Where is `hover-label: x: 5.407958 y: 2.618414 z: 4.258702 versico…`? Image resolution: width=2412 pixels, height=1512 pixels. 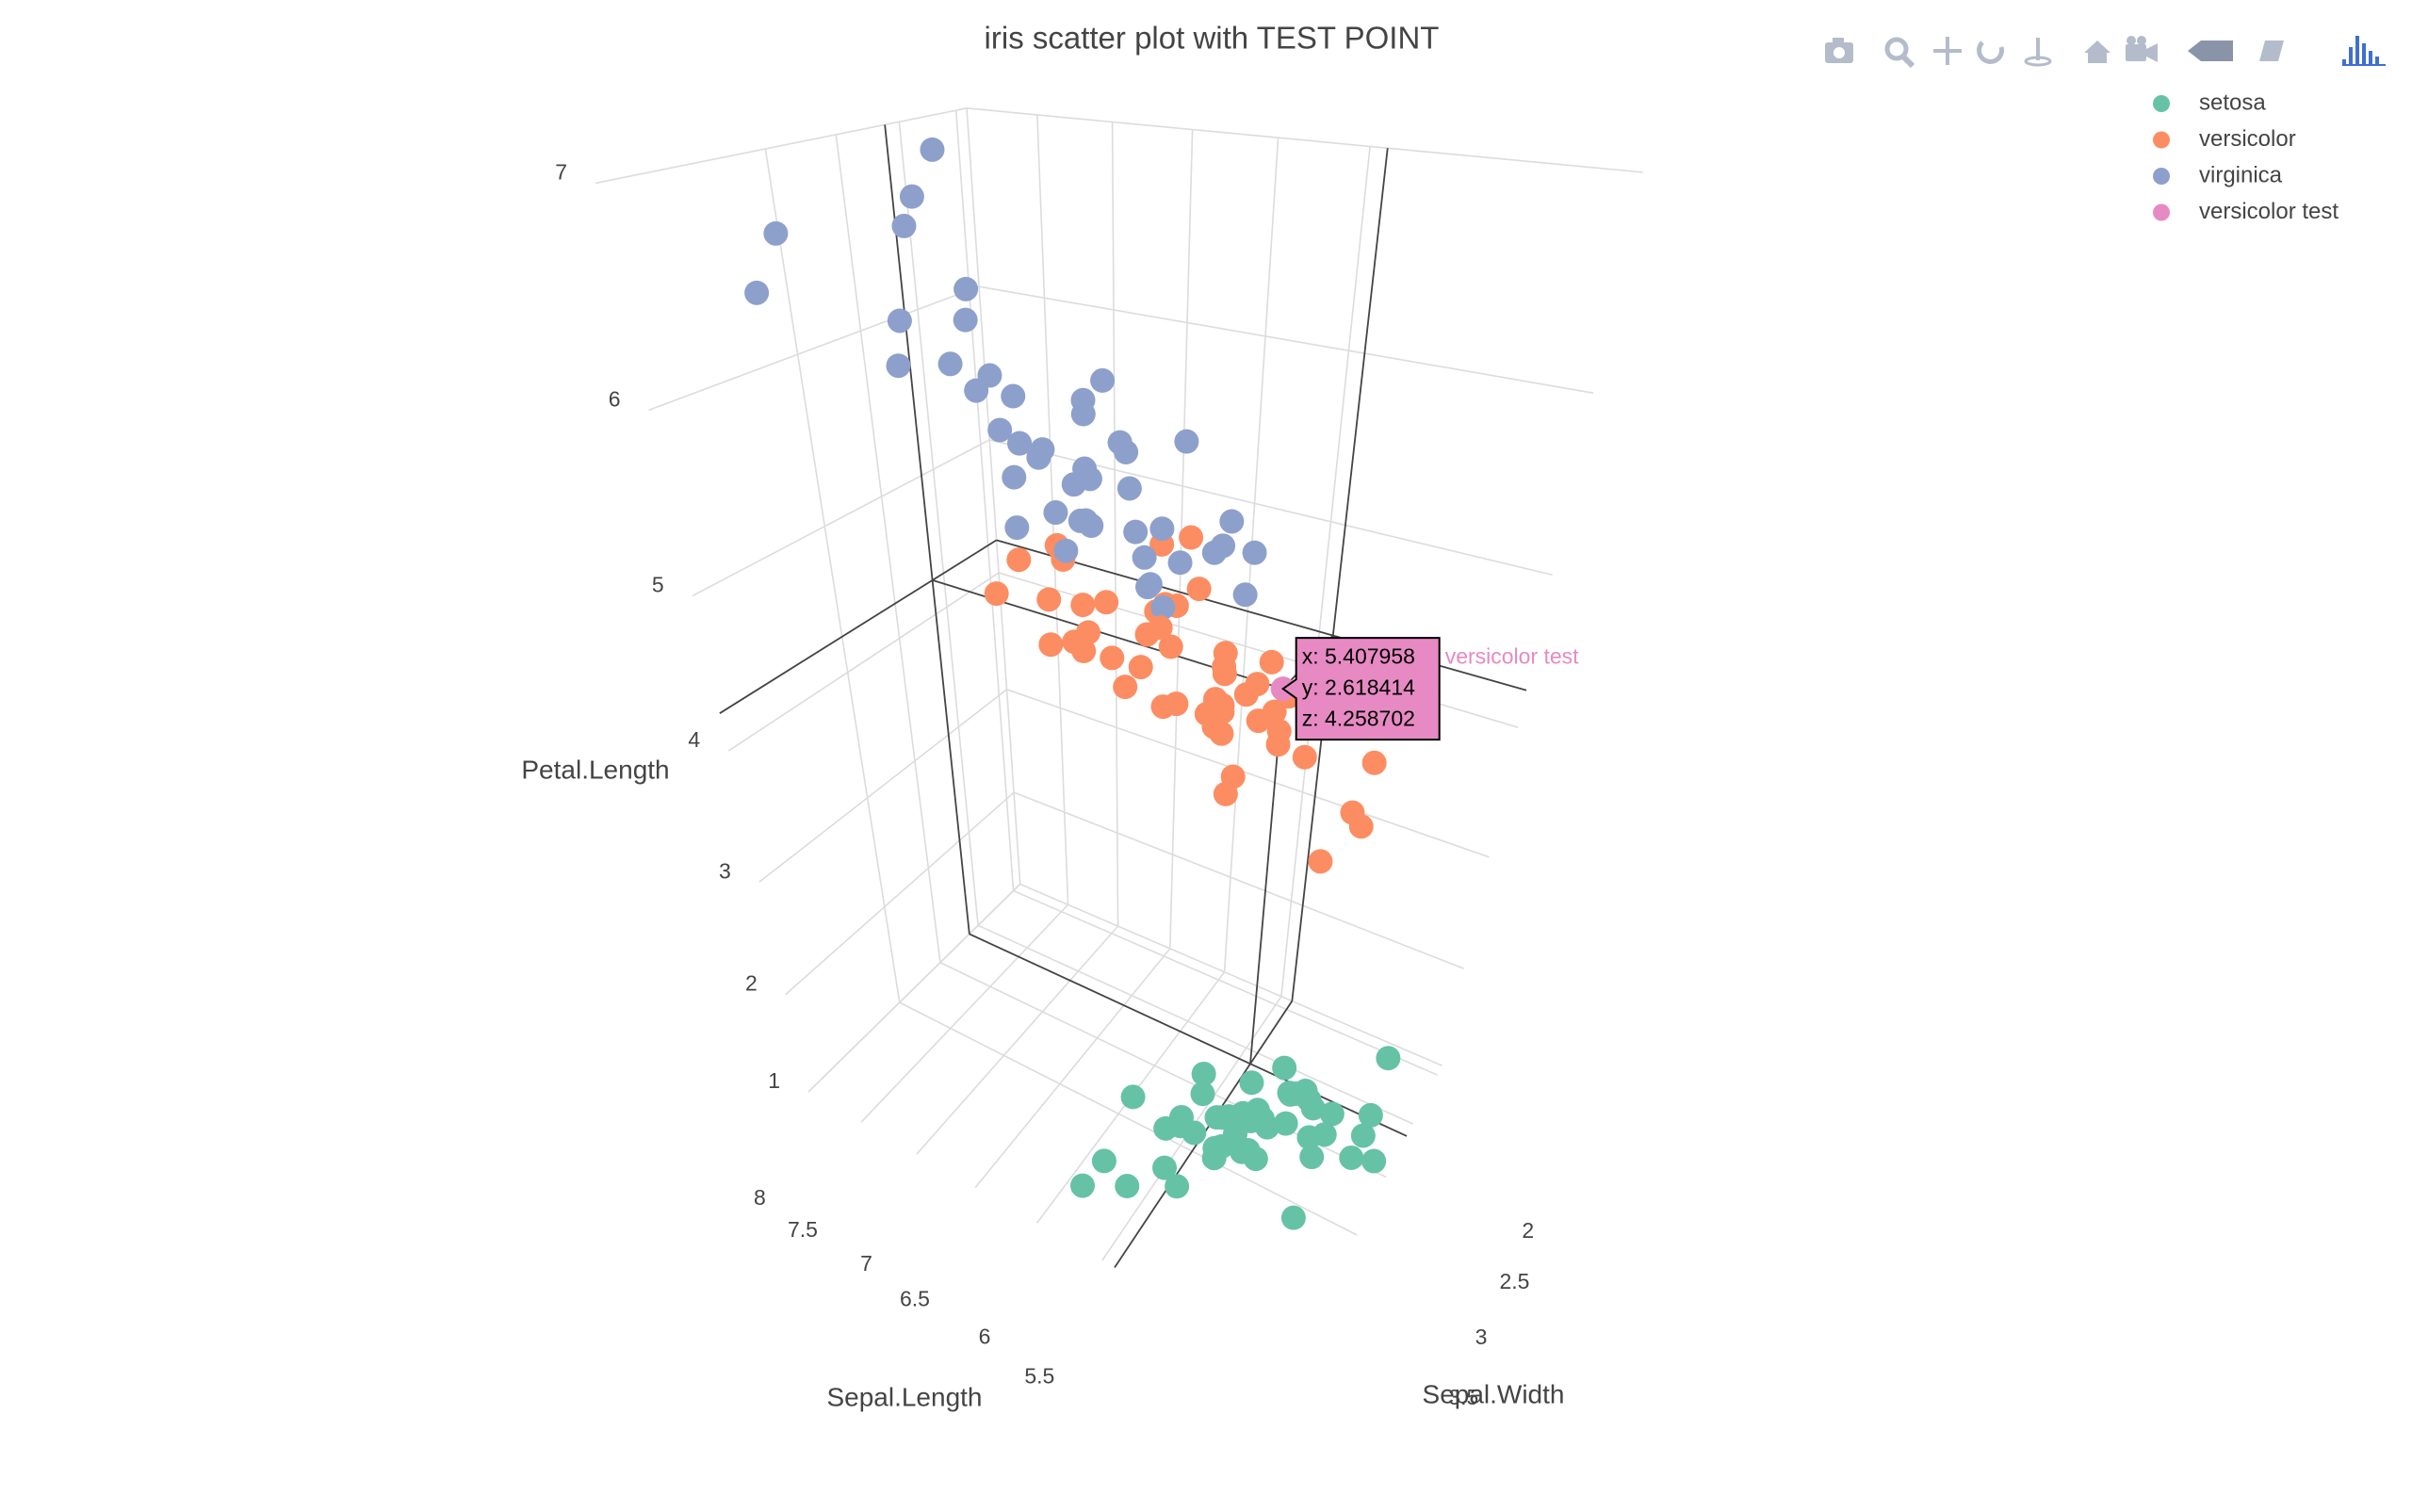 hover-label: x: 5.407958 y: 2.618414 z: 4.258702 versico… is located at coordinates (1429, 689).